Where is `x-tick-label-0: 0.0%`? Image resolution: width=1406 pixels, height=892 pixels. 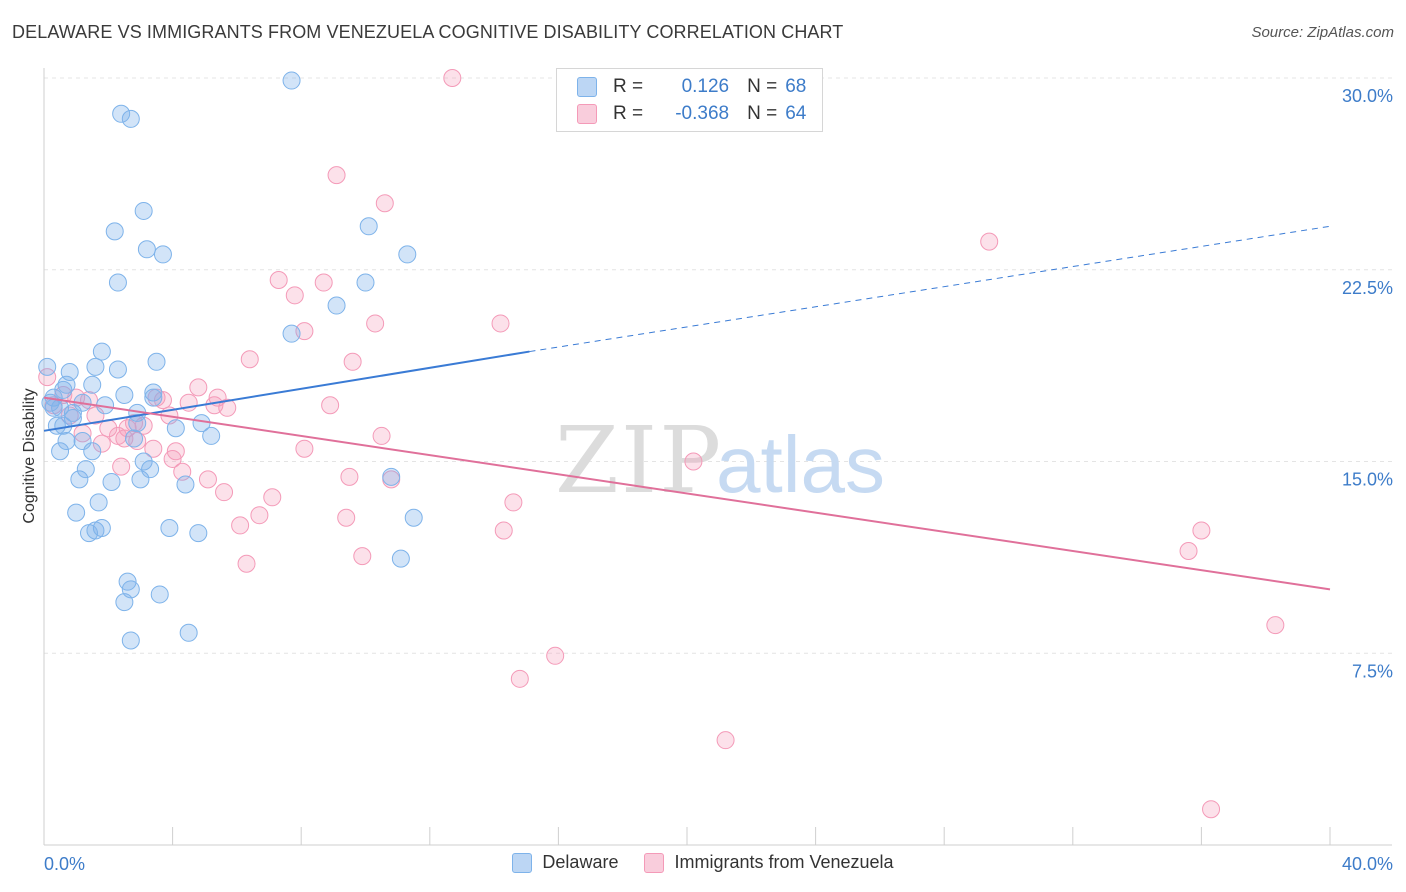 x-tick-label-0: 0.0% is located at coordinates (64, 864).